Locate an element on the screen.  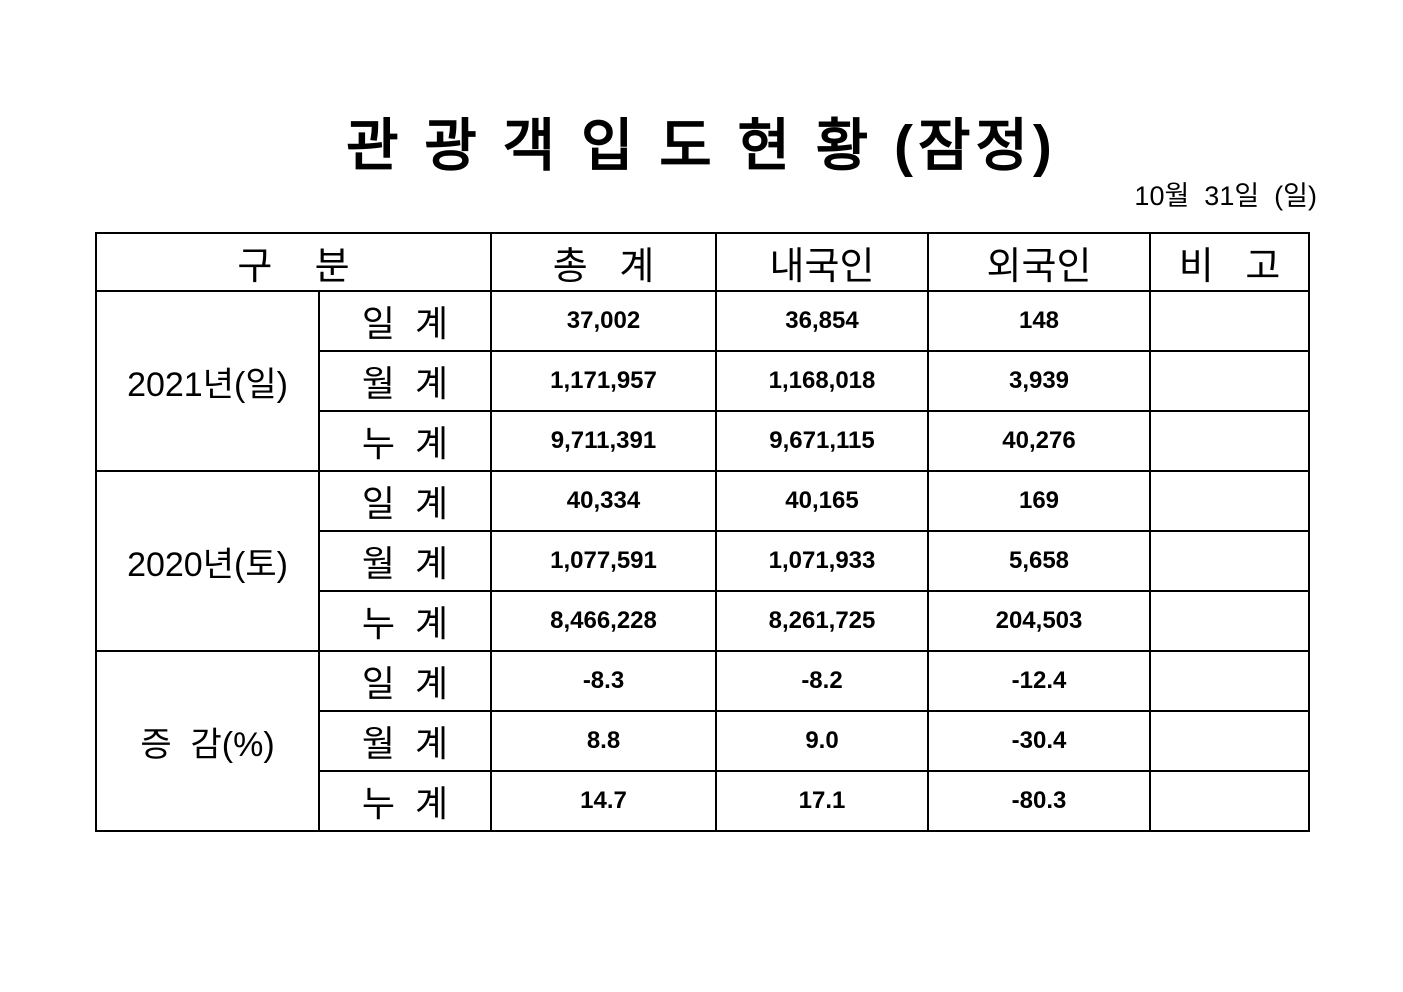
value-domestic: 1,168,018 is located at coordinates (822, 381).